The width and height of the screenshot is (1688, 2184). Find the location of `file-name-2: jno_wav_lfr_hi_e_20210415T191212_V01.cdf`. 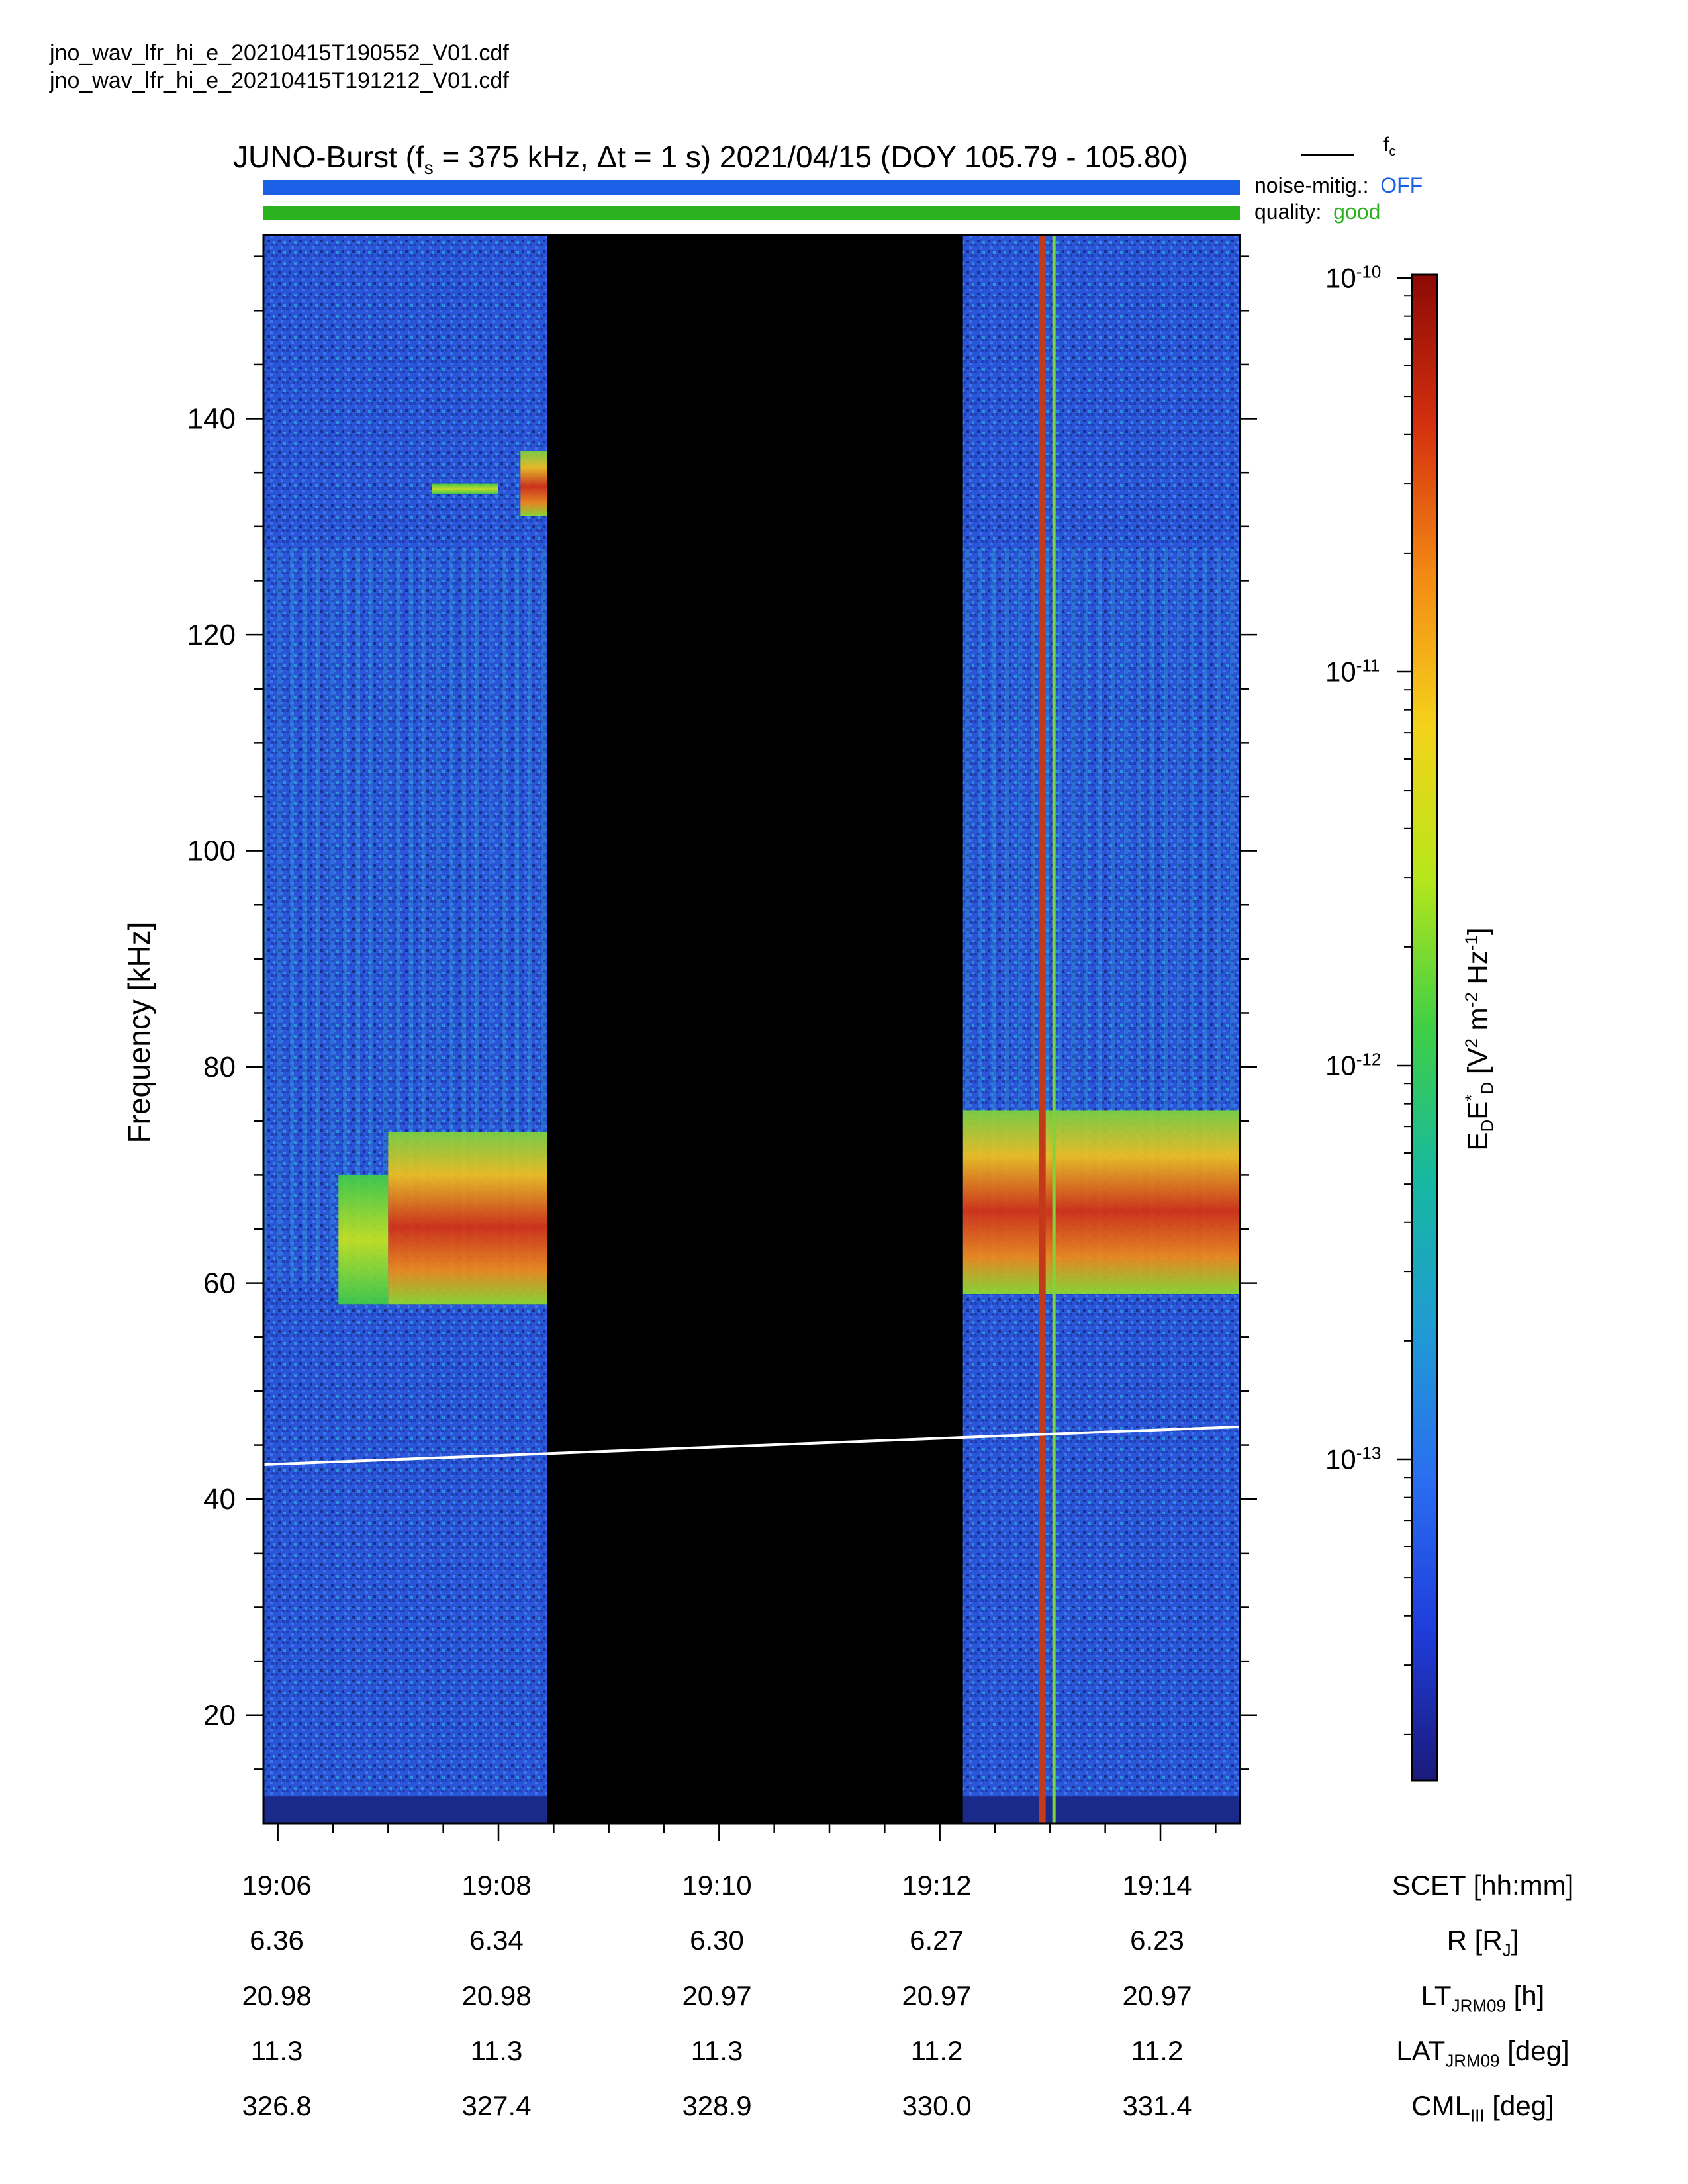

file-name-2: jno_wav_lfr_hi_e_20210415T191212_V01.cdf is located at coordinates (279, 80).